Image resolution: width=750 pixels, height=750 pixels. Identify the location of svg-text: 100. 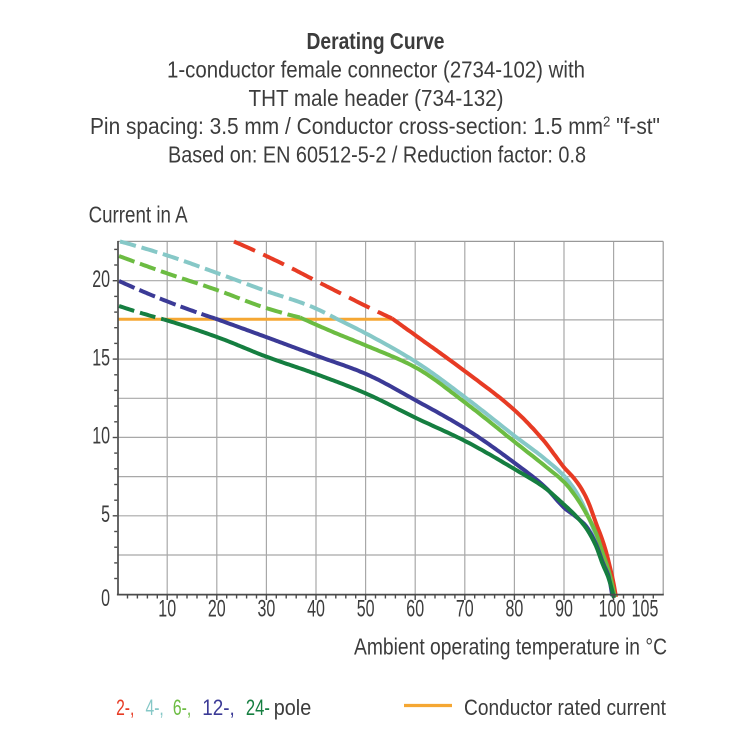
(612, 609).